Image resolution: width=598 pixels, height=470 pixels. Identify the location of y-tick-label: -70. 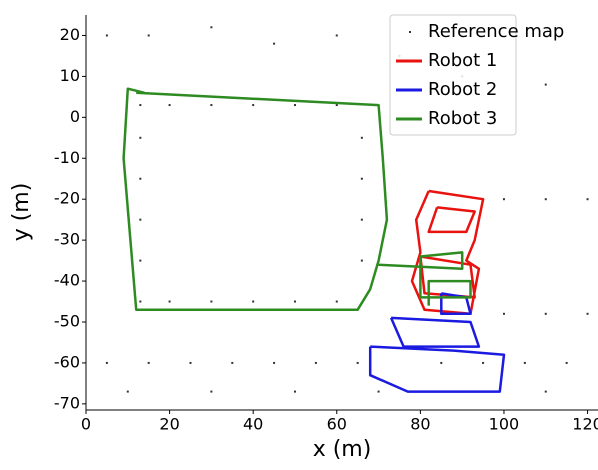
(67, 402).